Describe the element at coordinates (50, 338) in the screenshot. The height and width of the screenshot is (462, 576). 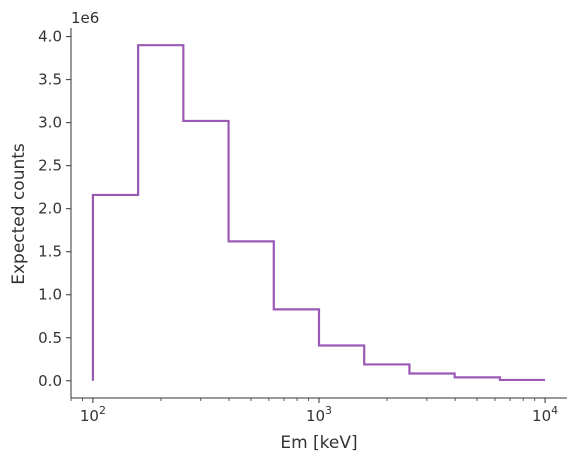
I see `y-tick-label: 0.5` at that location.